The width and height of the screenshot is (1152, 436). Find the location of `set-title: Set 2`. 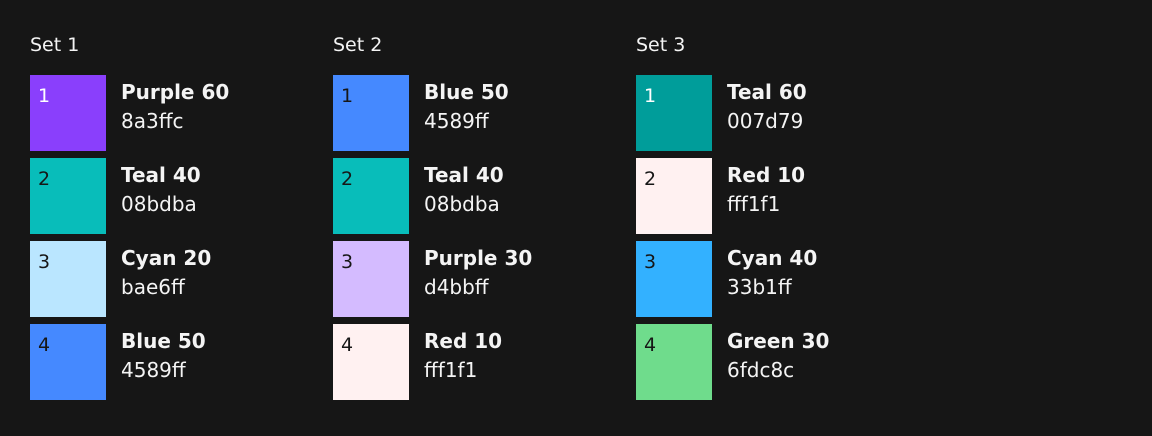

set-title: Set 2 is located at coordinates (358, 45).